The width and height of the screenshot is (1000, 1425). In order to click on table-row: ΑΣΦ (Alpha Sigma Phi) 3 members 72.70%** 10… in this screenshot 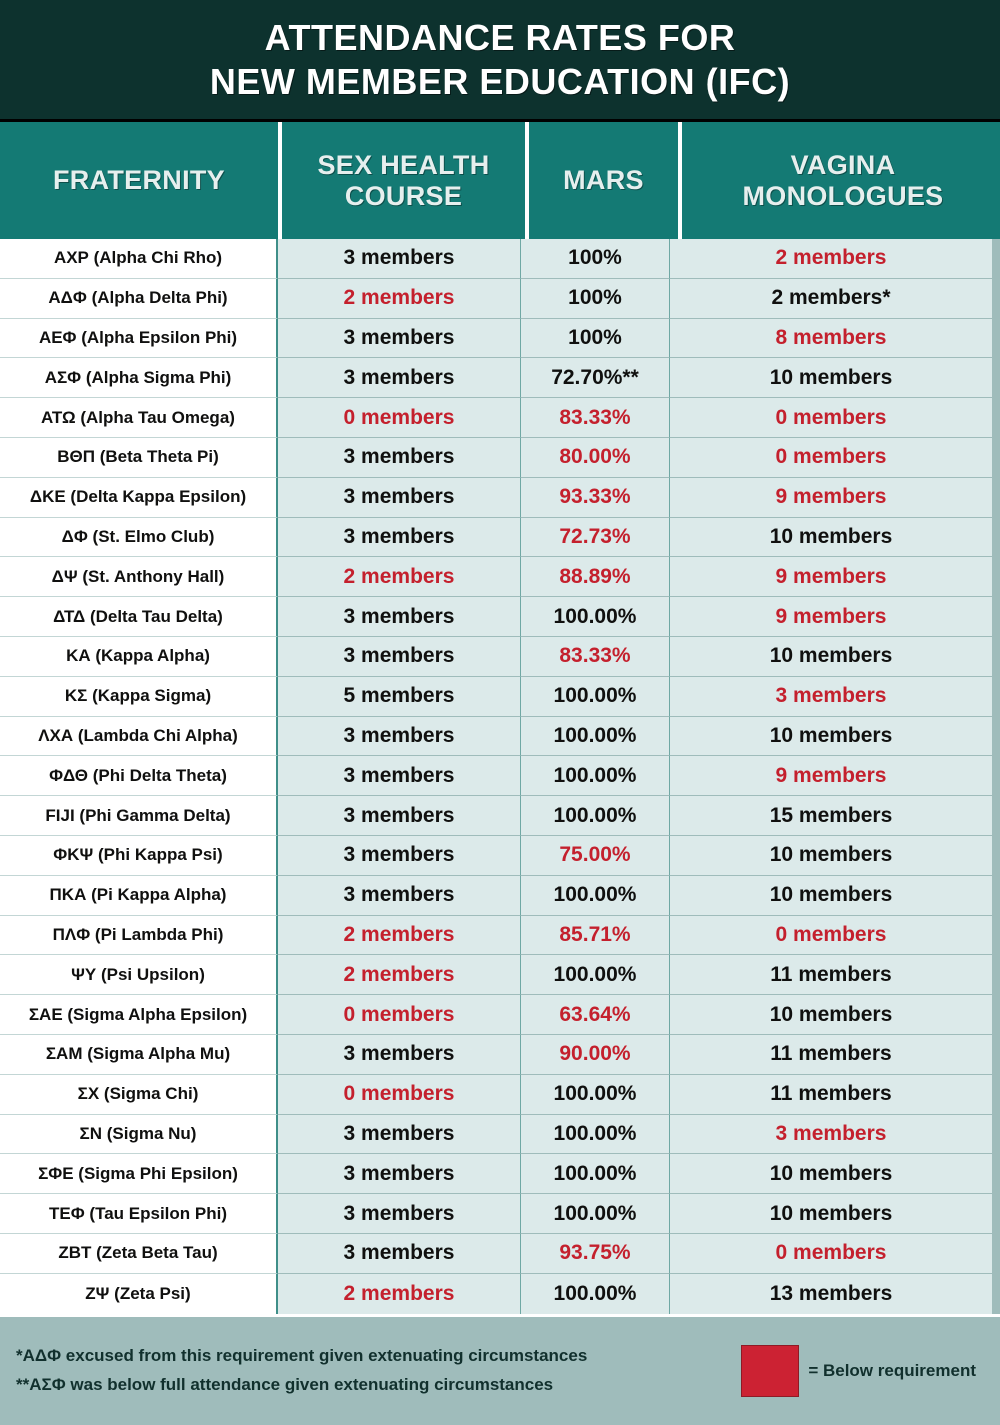, I will do `click(500, 378)`.